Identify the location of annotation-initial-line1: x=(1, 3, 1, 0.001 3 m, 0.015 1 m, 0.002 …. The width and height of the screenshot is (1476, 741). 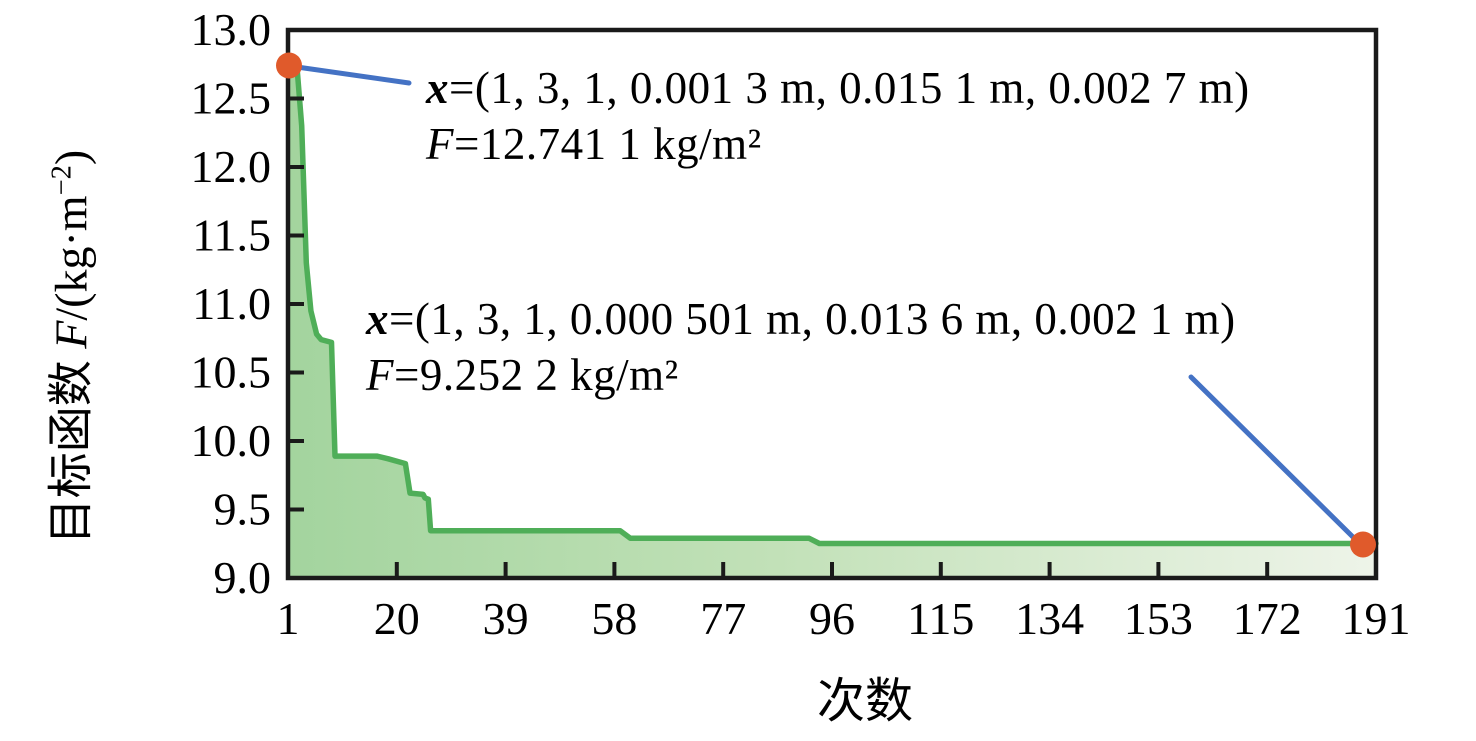
(838, 88).